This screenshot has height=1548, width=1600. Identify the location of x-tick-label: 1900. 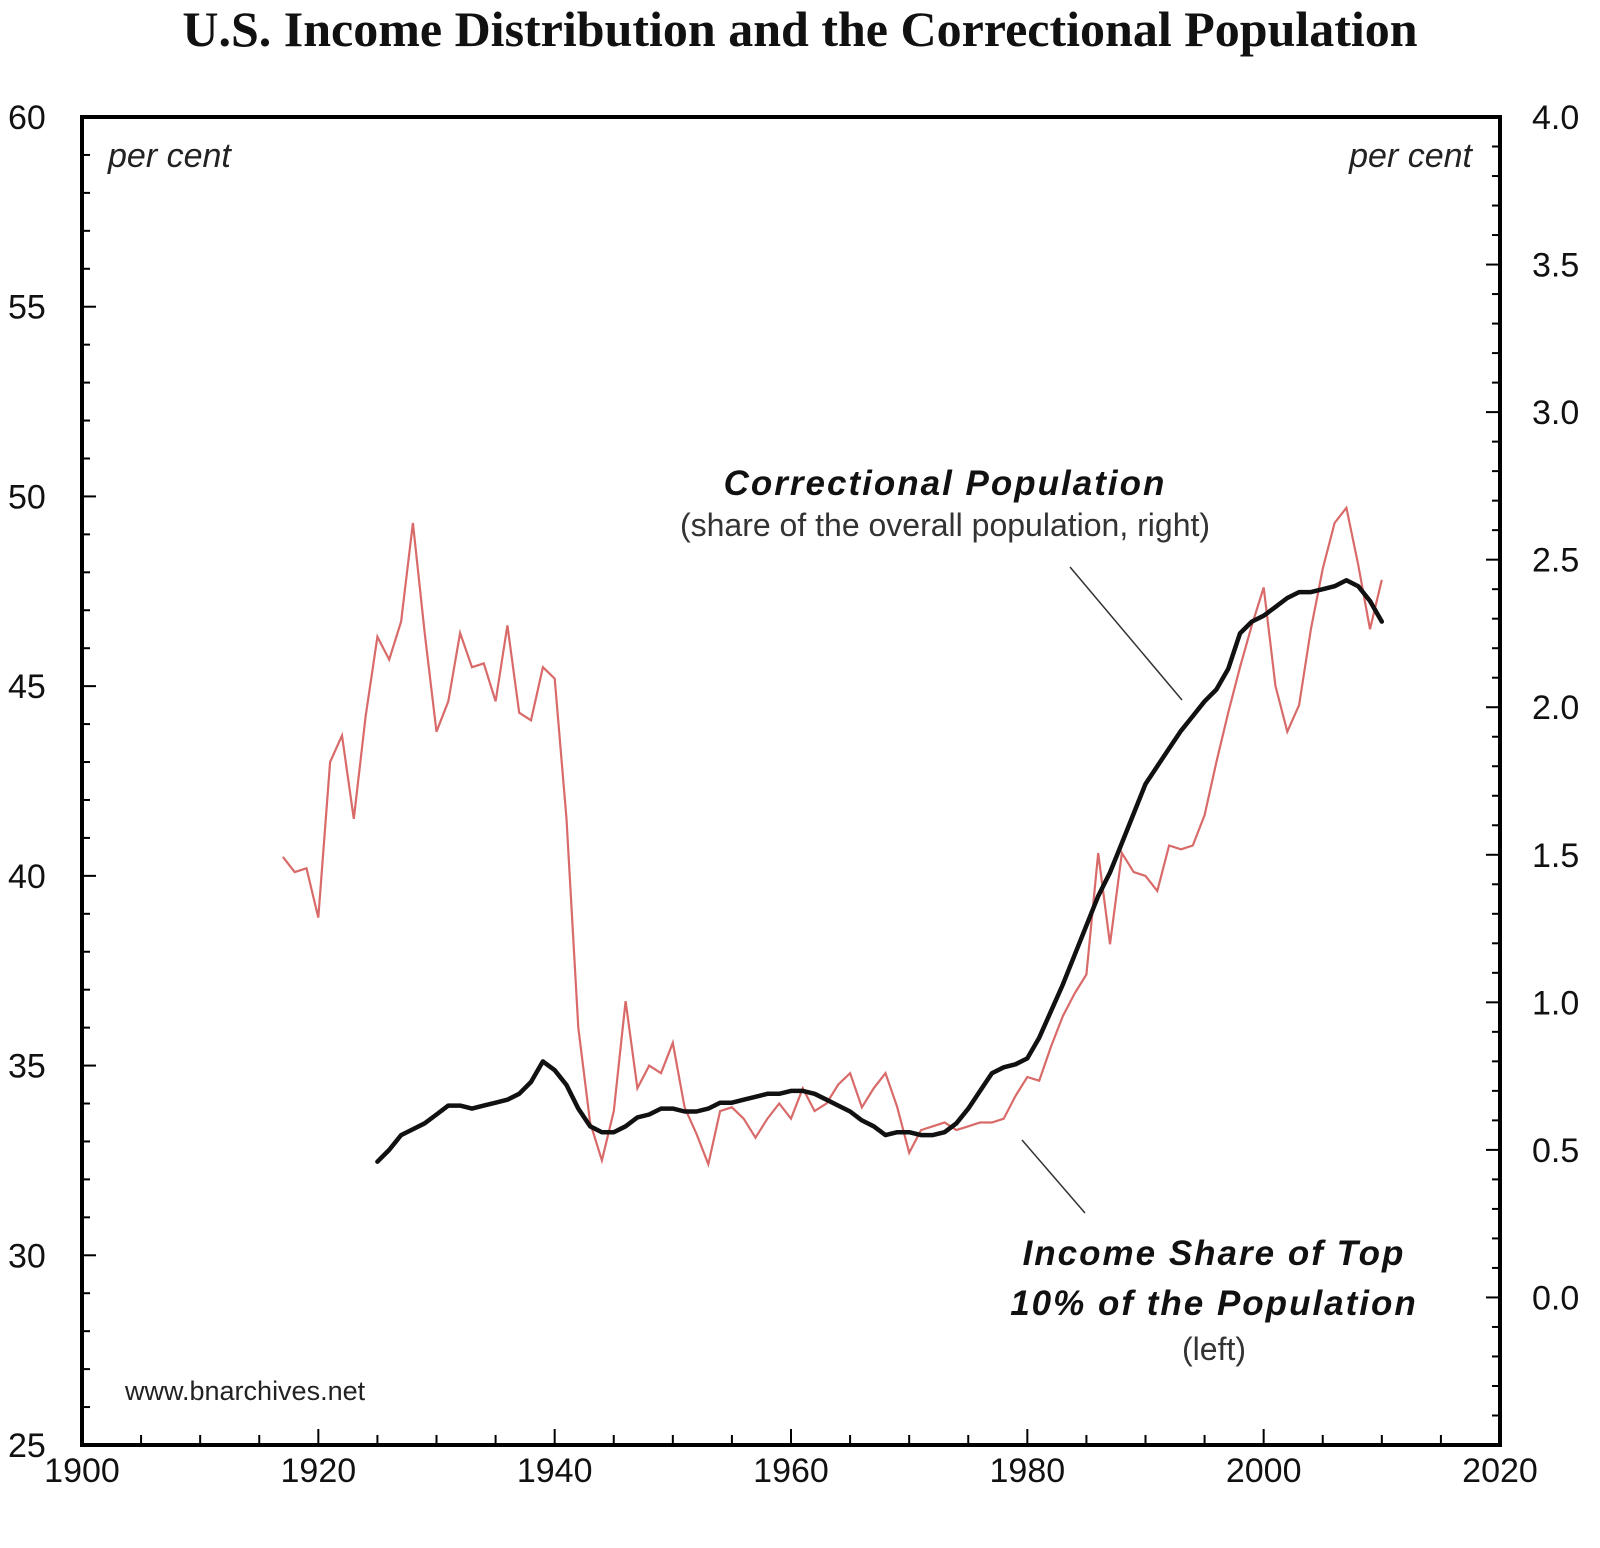
(82, 1471).